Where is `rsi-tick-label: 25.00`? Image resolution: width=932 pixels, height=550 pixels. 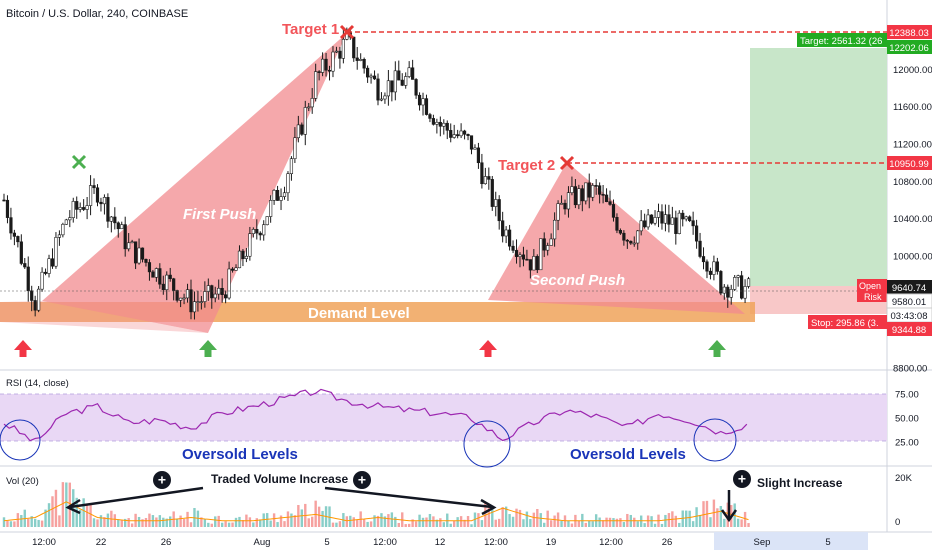
rsi-tick-label: 25.00 is located at coordinates (907, 443).